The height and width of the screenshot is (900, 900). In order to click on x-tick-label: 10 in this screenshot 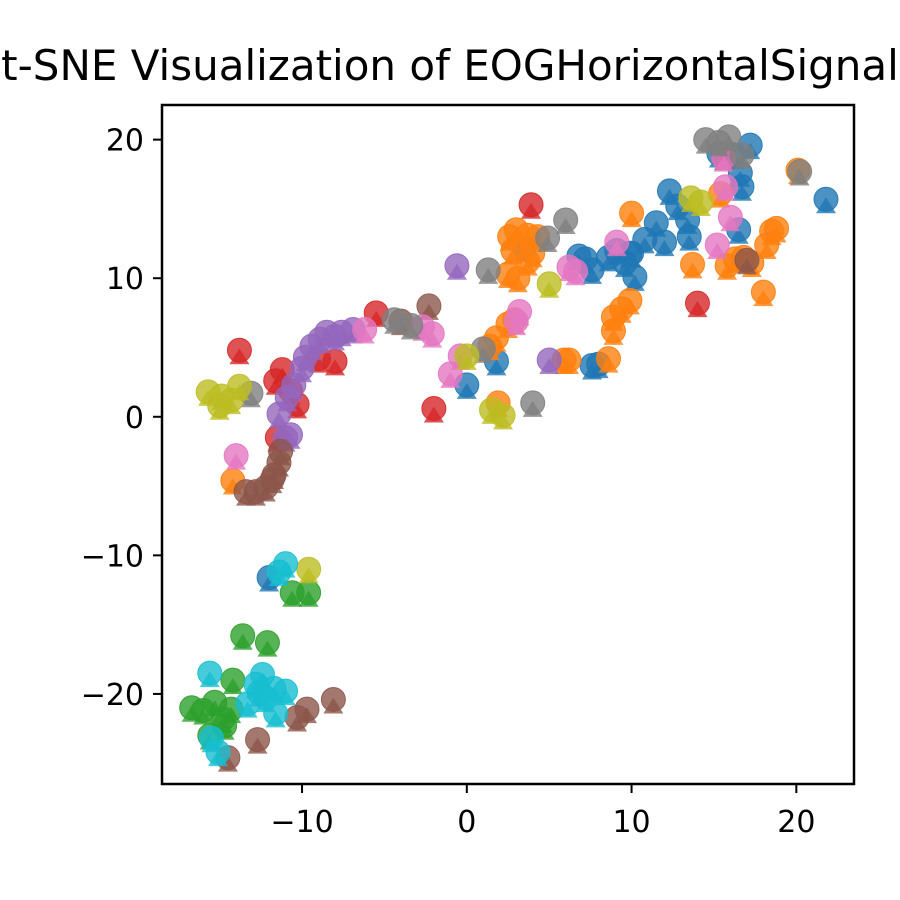, I will do `click(631, 822)`.